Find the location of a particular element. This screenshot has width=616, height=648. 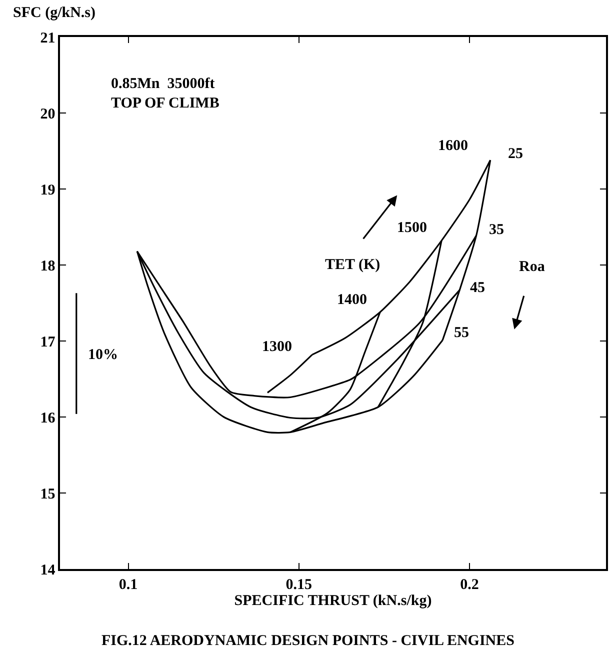

annotation: 0.85Mn 35000ft TOP OF CLIMB is located at coordinates (165, 94).